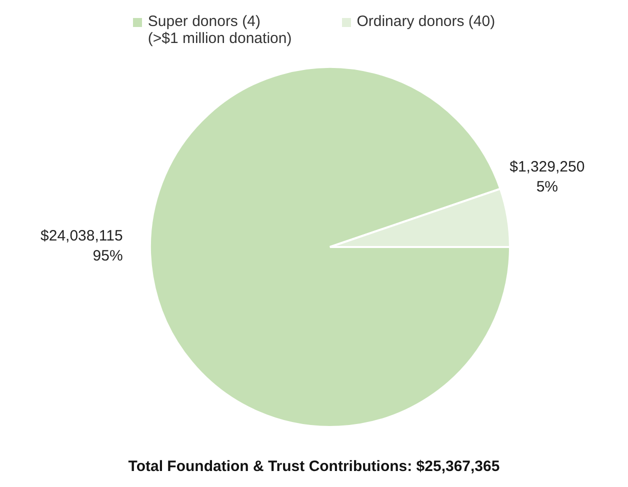 This screenshot has height=487, width=628. Describe the element at coordinates (426, 21) in the screenshot. I see `legend-label: Ordinary donors (40)` at that location.